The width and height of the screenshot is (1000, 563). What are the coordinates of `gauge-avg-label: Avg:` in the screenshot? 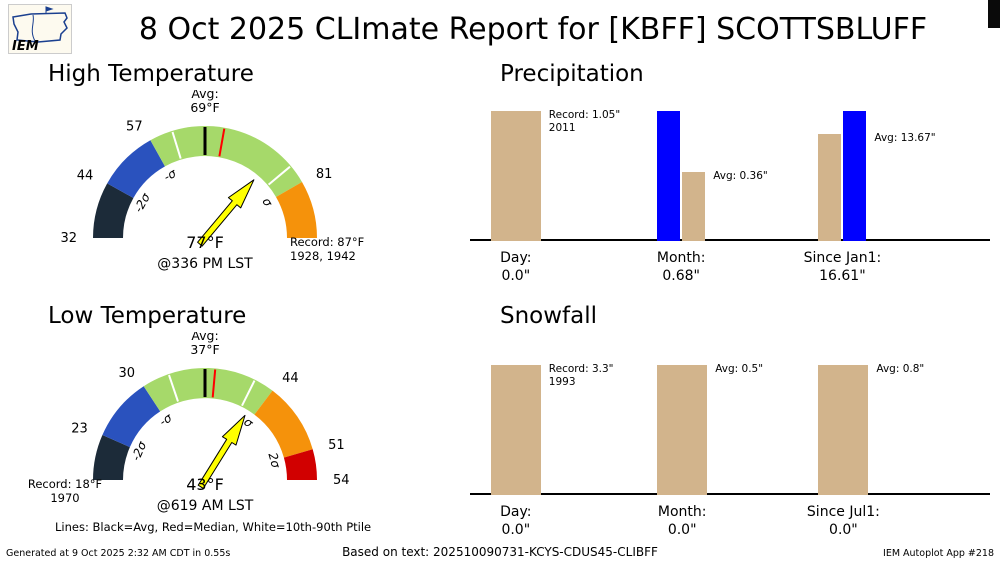 It's located at (204, 337).